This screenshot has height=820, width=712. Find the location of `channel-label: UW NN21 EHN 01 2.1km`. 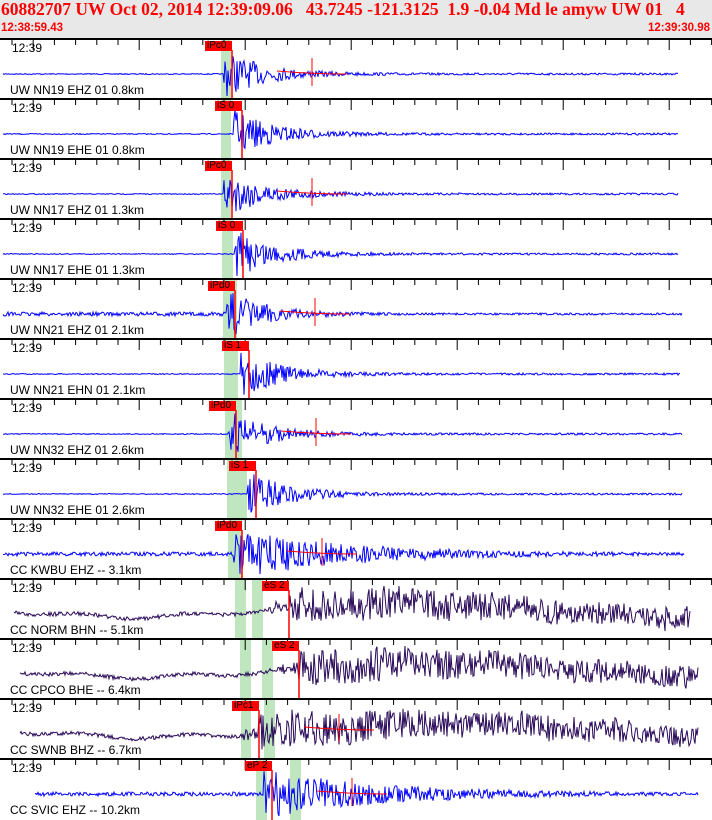

channel-label: UW NN21 EHN 01 2.1km is located at coordinates (78, 390).